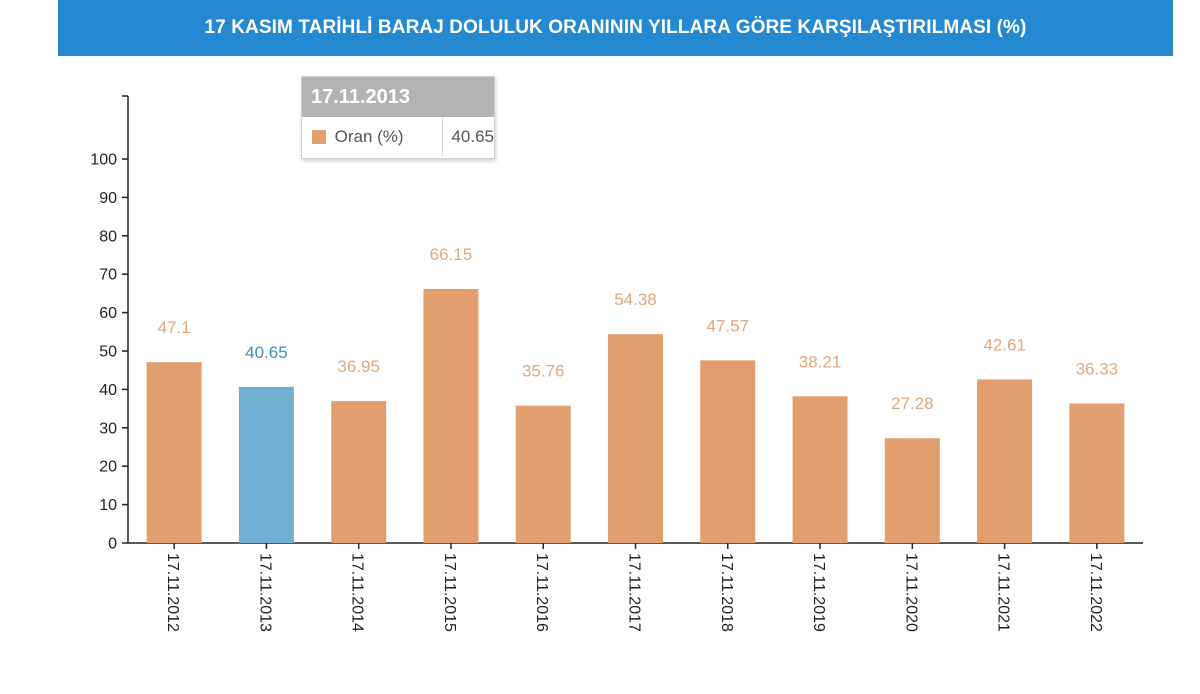 The width and height of the screenshot is (1200, 694). What do you see at coordinates (820, 361) in the screenshot?
I see `data-label: 38.21` at bounding box center [820, 361].